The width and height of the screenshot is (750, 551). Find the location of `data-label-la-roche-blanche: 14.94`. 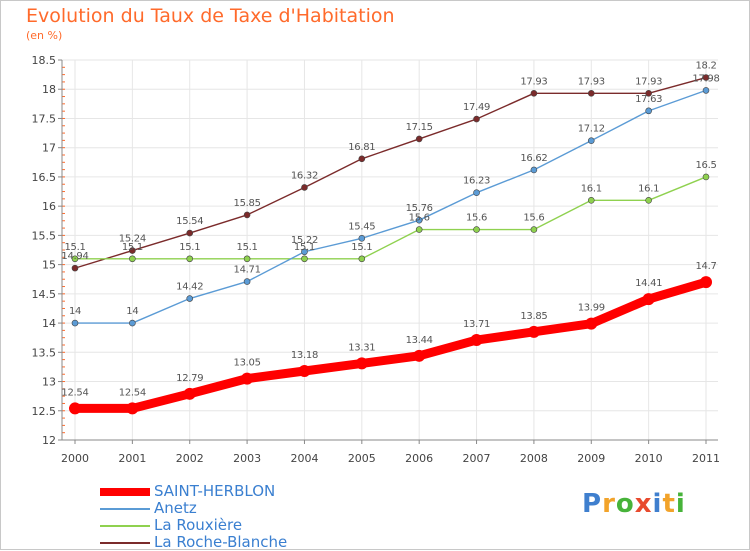

data-label-la-roche-blanche: 14.94 is located at coordinates (74, 256).